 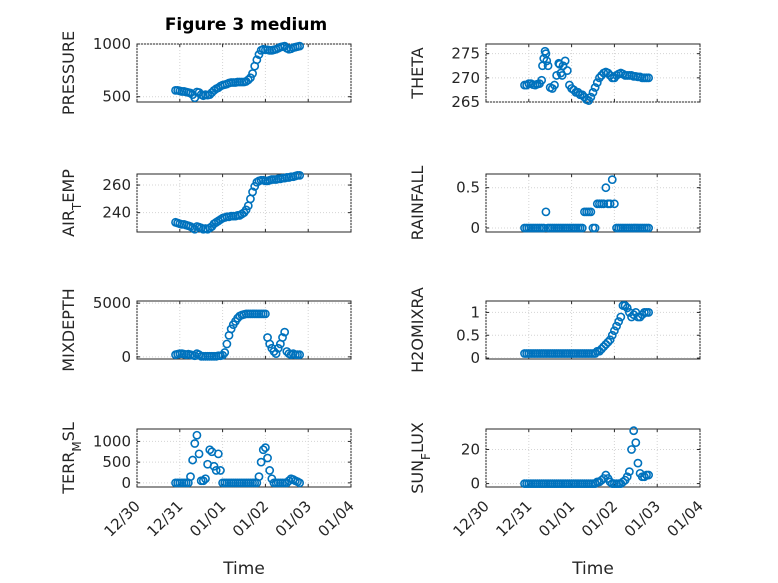 I want to click on y-axis-label: AIRTEMP, so click(x=71, y=203).